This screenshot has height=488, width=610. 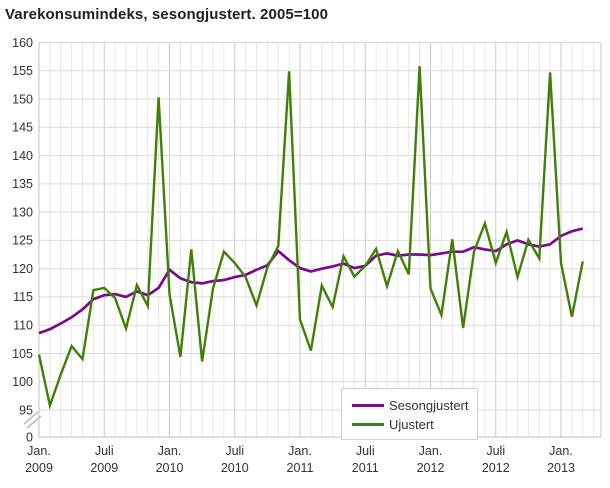 I want to click on y-tick-label: 125, so click(x=22, y=241).